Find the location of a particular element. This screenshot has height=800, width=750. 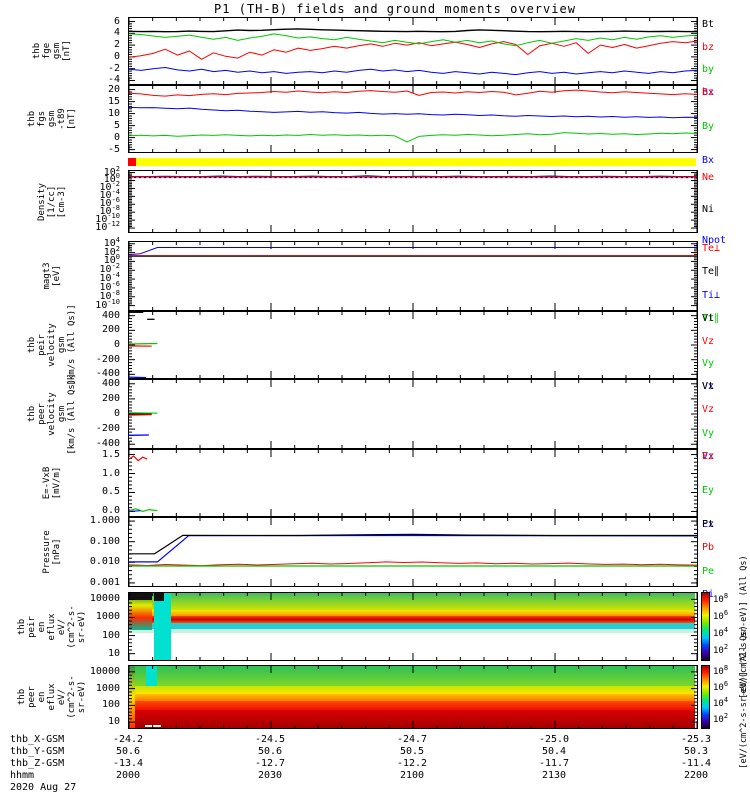

ytick-label-fgs: 15 is located at coordinates (113, 101).